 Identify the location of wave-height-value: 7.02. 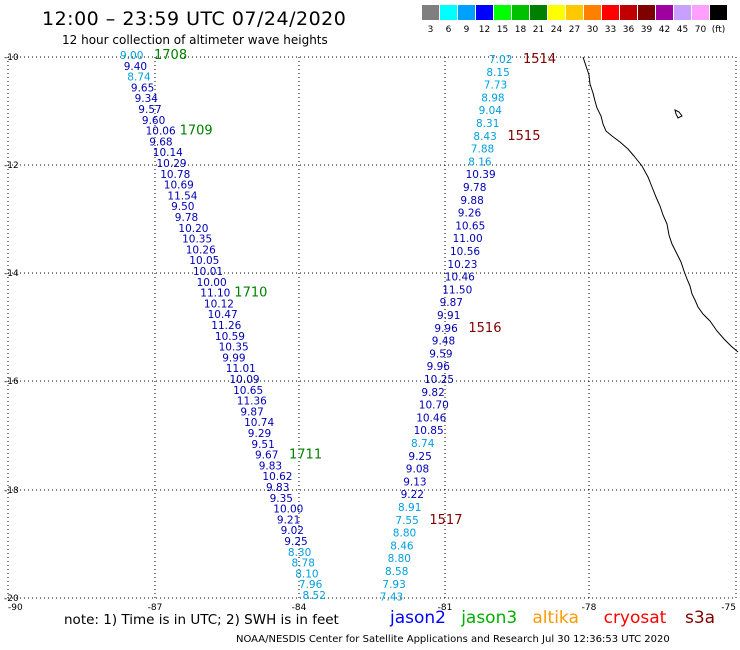
(500, 60).